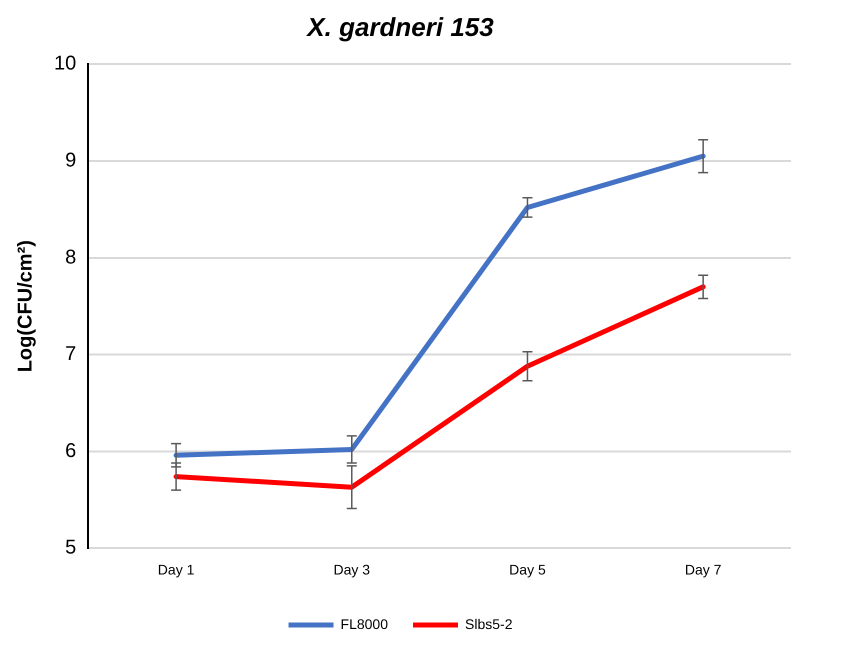 Image resolution: width=841 pixels, height=647 pixels. I want to click on y-tick-label: 8, so click(70, 257).